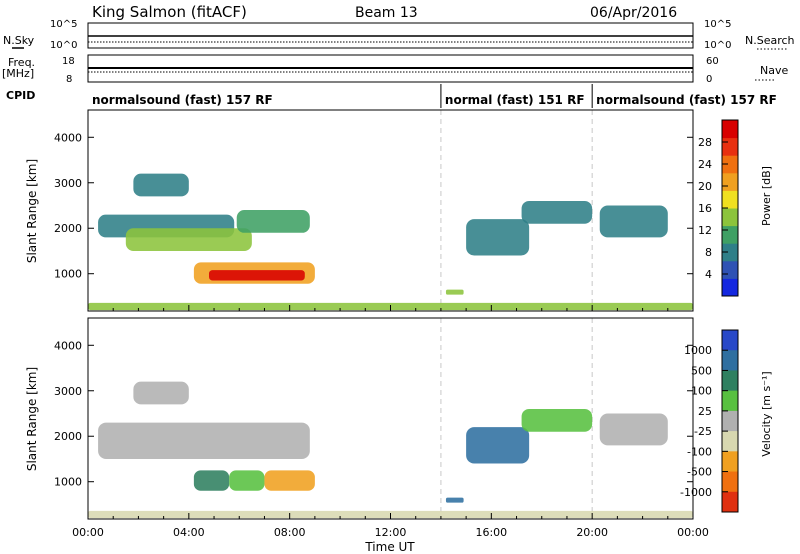 Image resolution: width=800 pixels, height=554 pixels. I want to click on x-tick-label: 20:00, so click(592, 532).